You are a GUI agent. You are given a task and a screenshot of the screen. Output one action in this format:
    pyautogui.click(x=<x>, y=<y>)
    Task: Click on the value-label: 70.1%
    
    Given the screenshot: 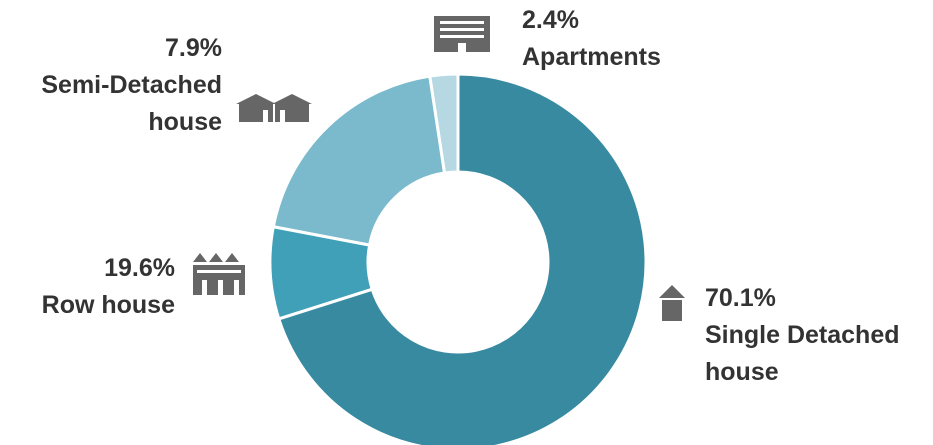 What is the action you would take?
    pyautogui.click(x=740, y=298)
    